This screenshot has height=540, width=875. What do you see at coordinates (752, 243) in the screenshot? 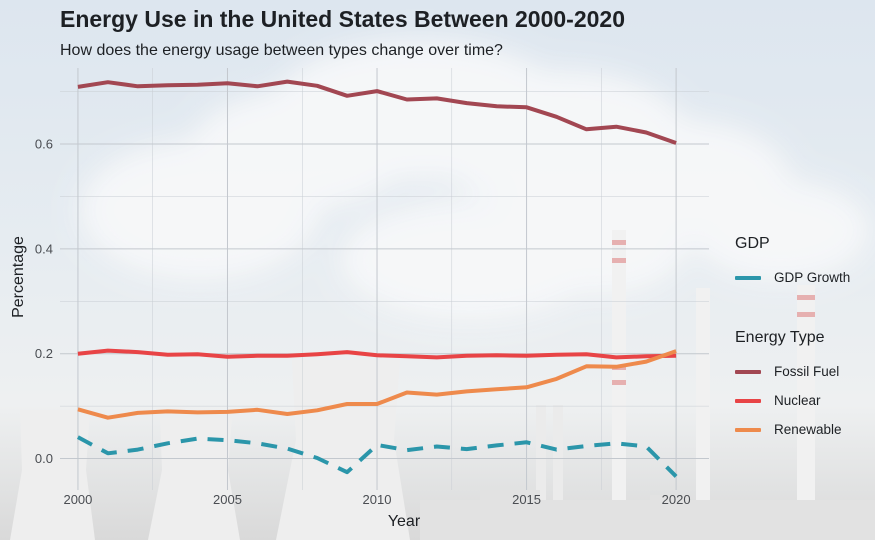
I see `legend-gdp-title: GDP` at bounding box center [752, 243].